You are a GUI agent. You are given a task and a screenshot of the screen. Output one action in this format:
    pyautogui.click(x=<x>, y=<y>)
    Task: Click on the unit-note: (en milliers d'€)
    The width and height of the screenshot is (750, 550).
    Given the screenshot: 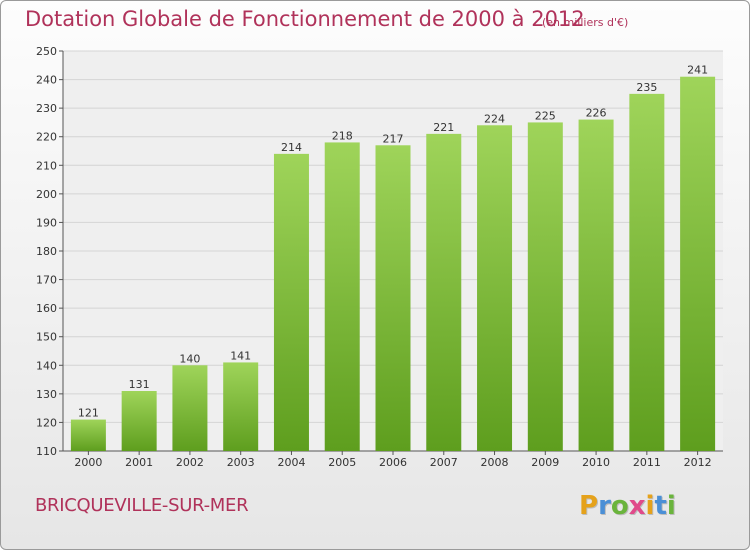 What is the action you would take?
    pyautogui.click(x=585, y=22)
    